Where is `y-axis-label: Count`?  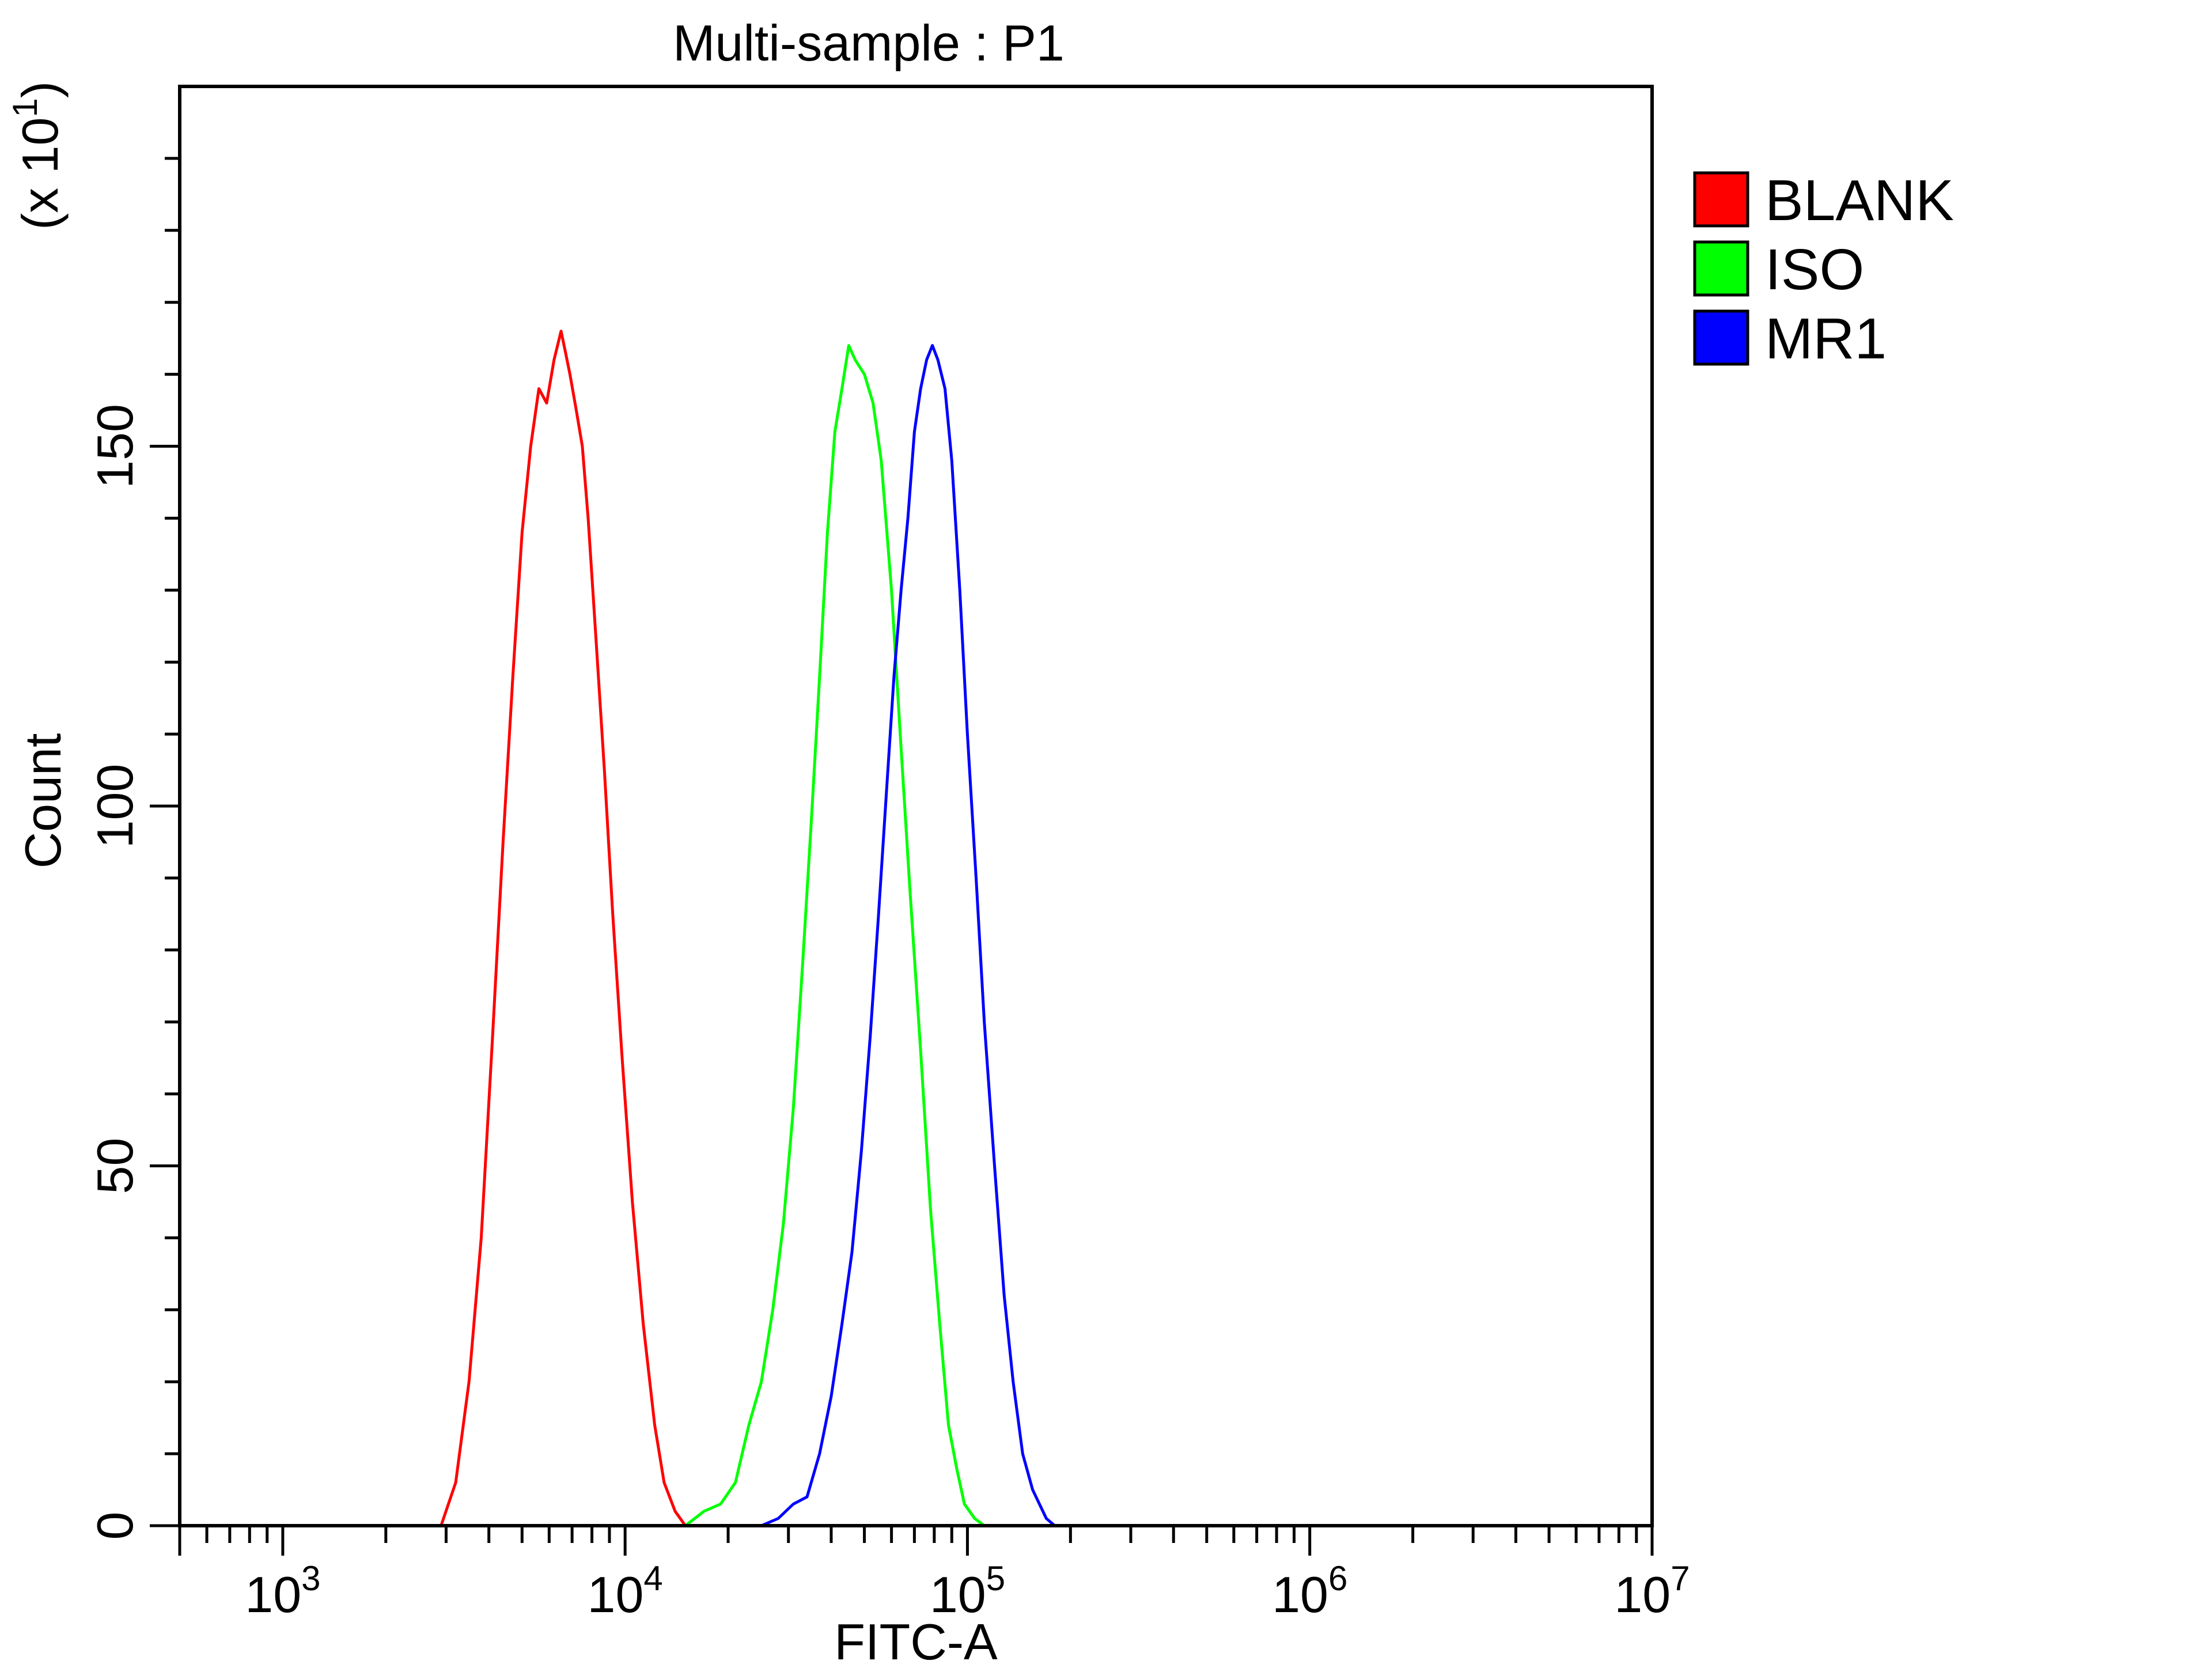 y-axis-label: Count is located at coordinates (42, 801).